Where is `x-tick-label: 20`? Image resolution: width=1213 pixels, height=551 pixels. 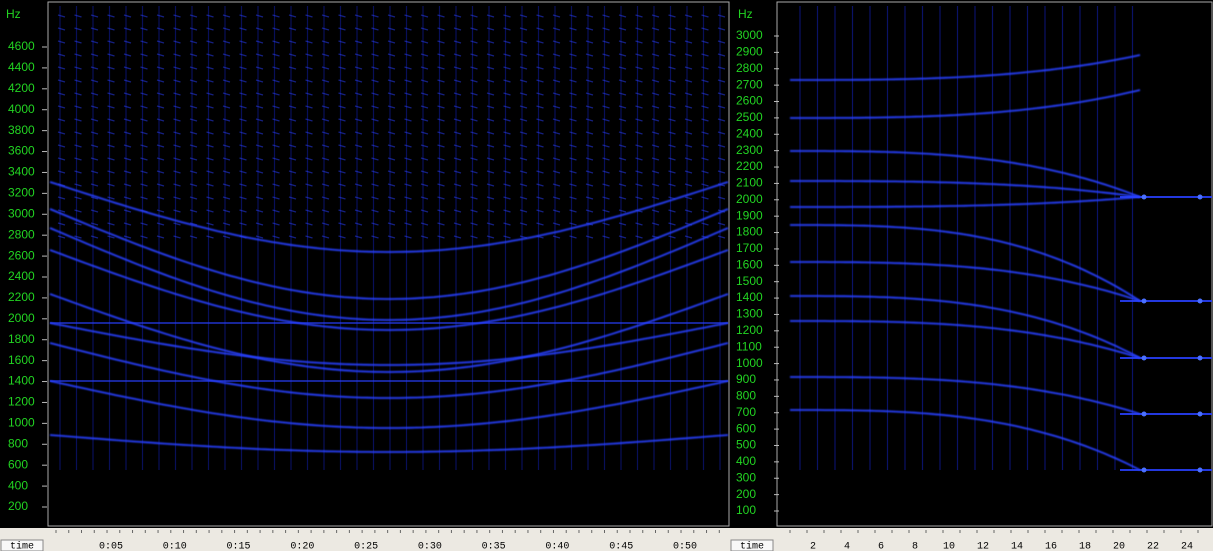 x-tick-label: 20 is located at coordinates (1119, 546).